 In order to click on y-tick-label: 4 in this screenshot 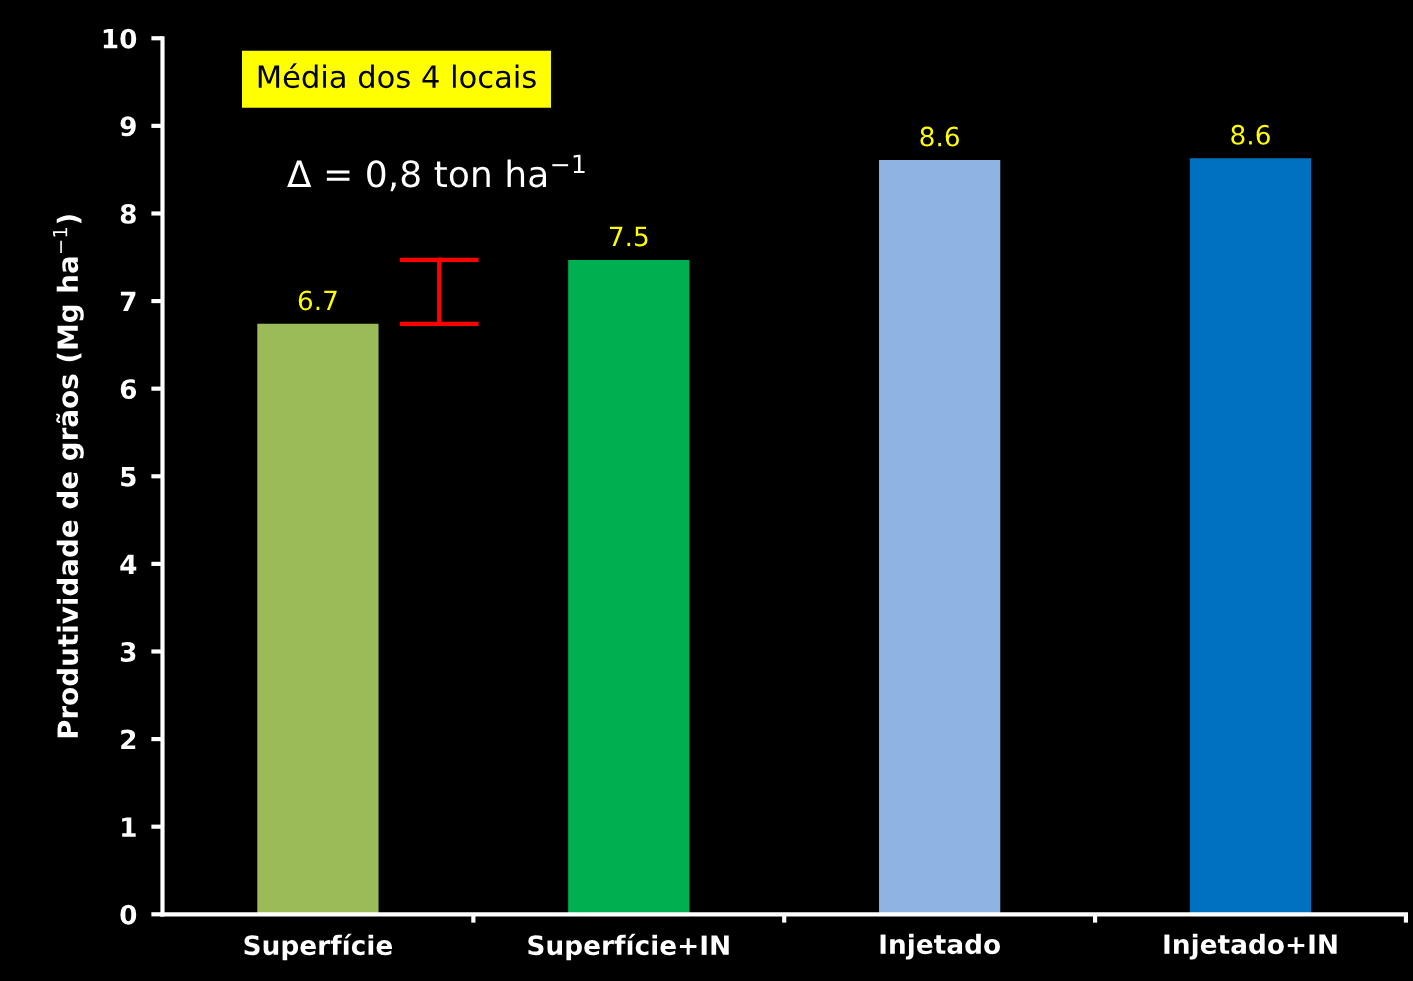, I will do `click(128, 564)`.